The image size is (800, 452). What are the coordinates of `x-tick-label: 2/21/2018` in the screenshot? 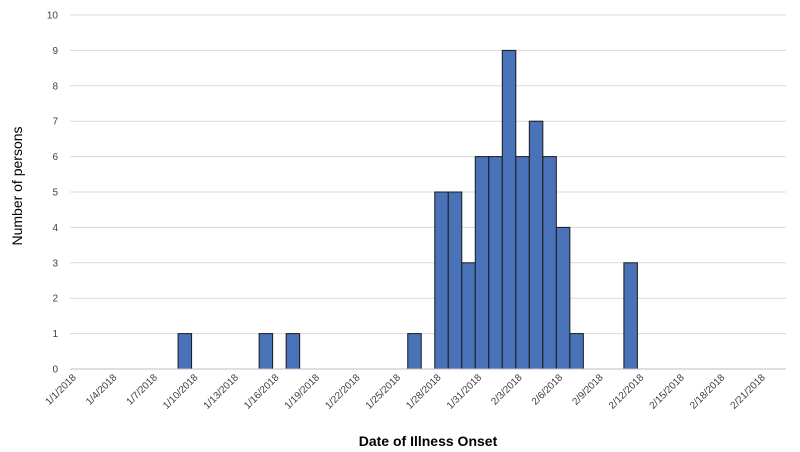 It's located at (749, 392).